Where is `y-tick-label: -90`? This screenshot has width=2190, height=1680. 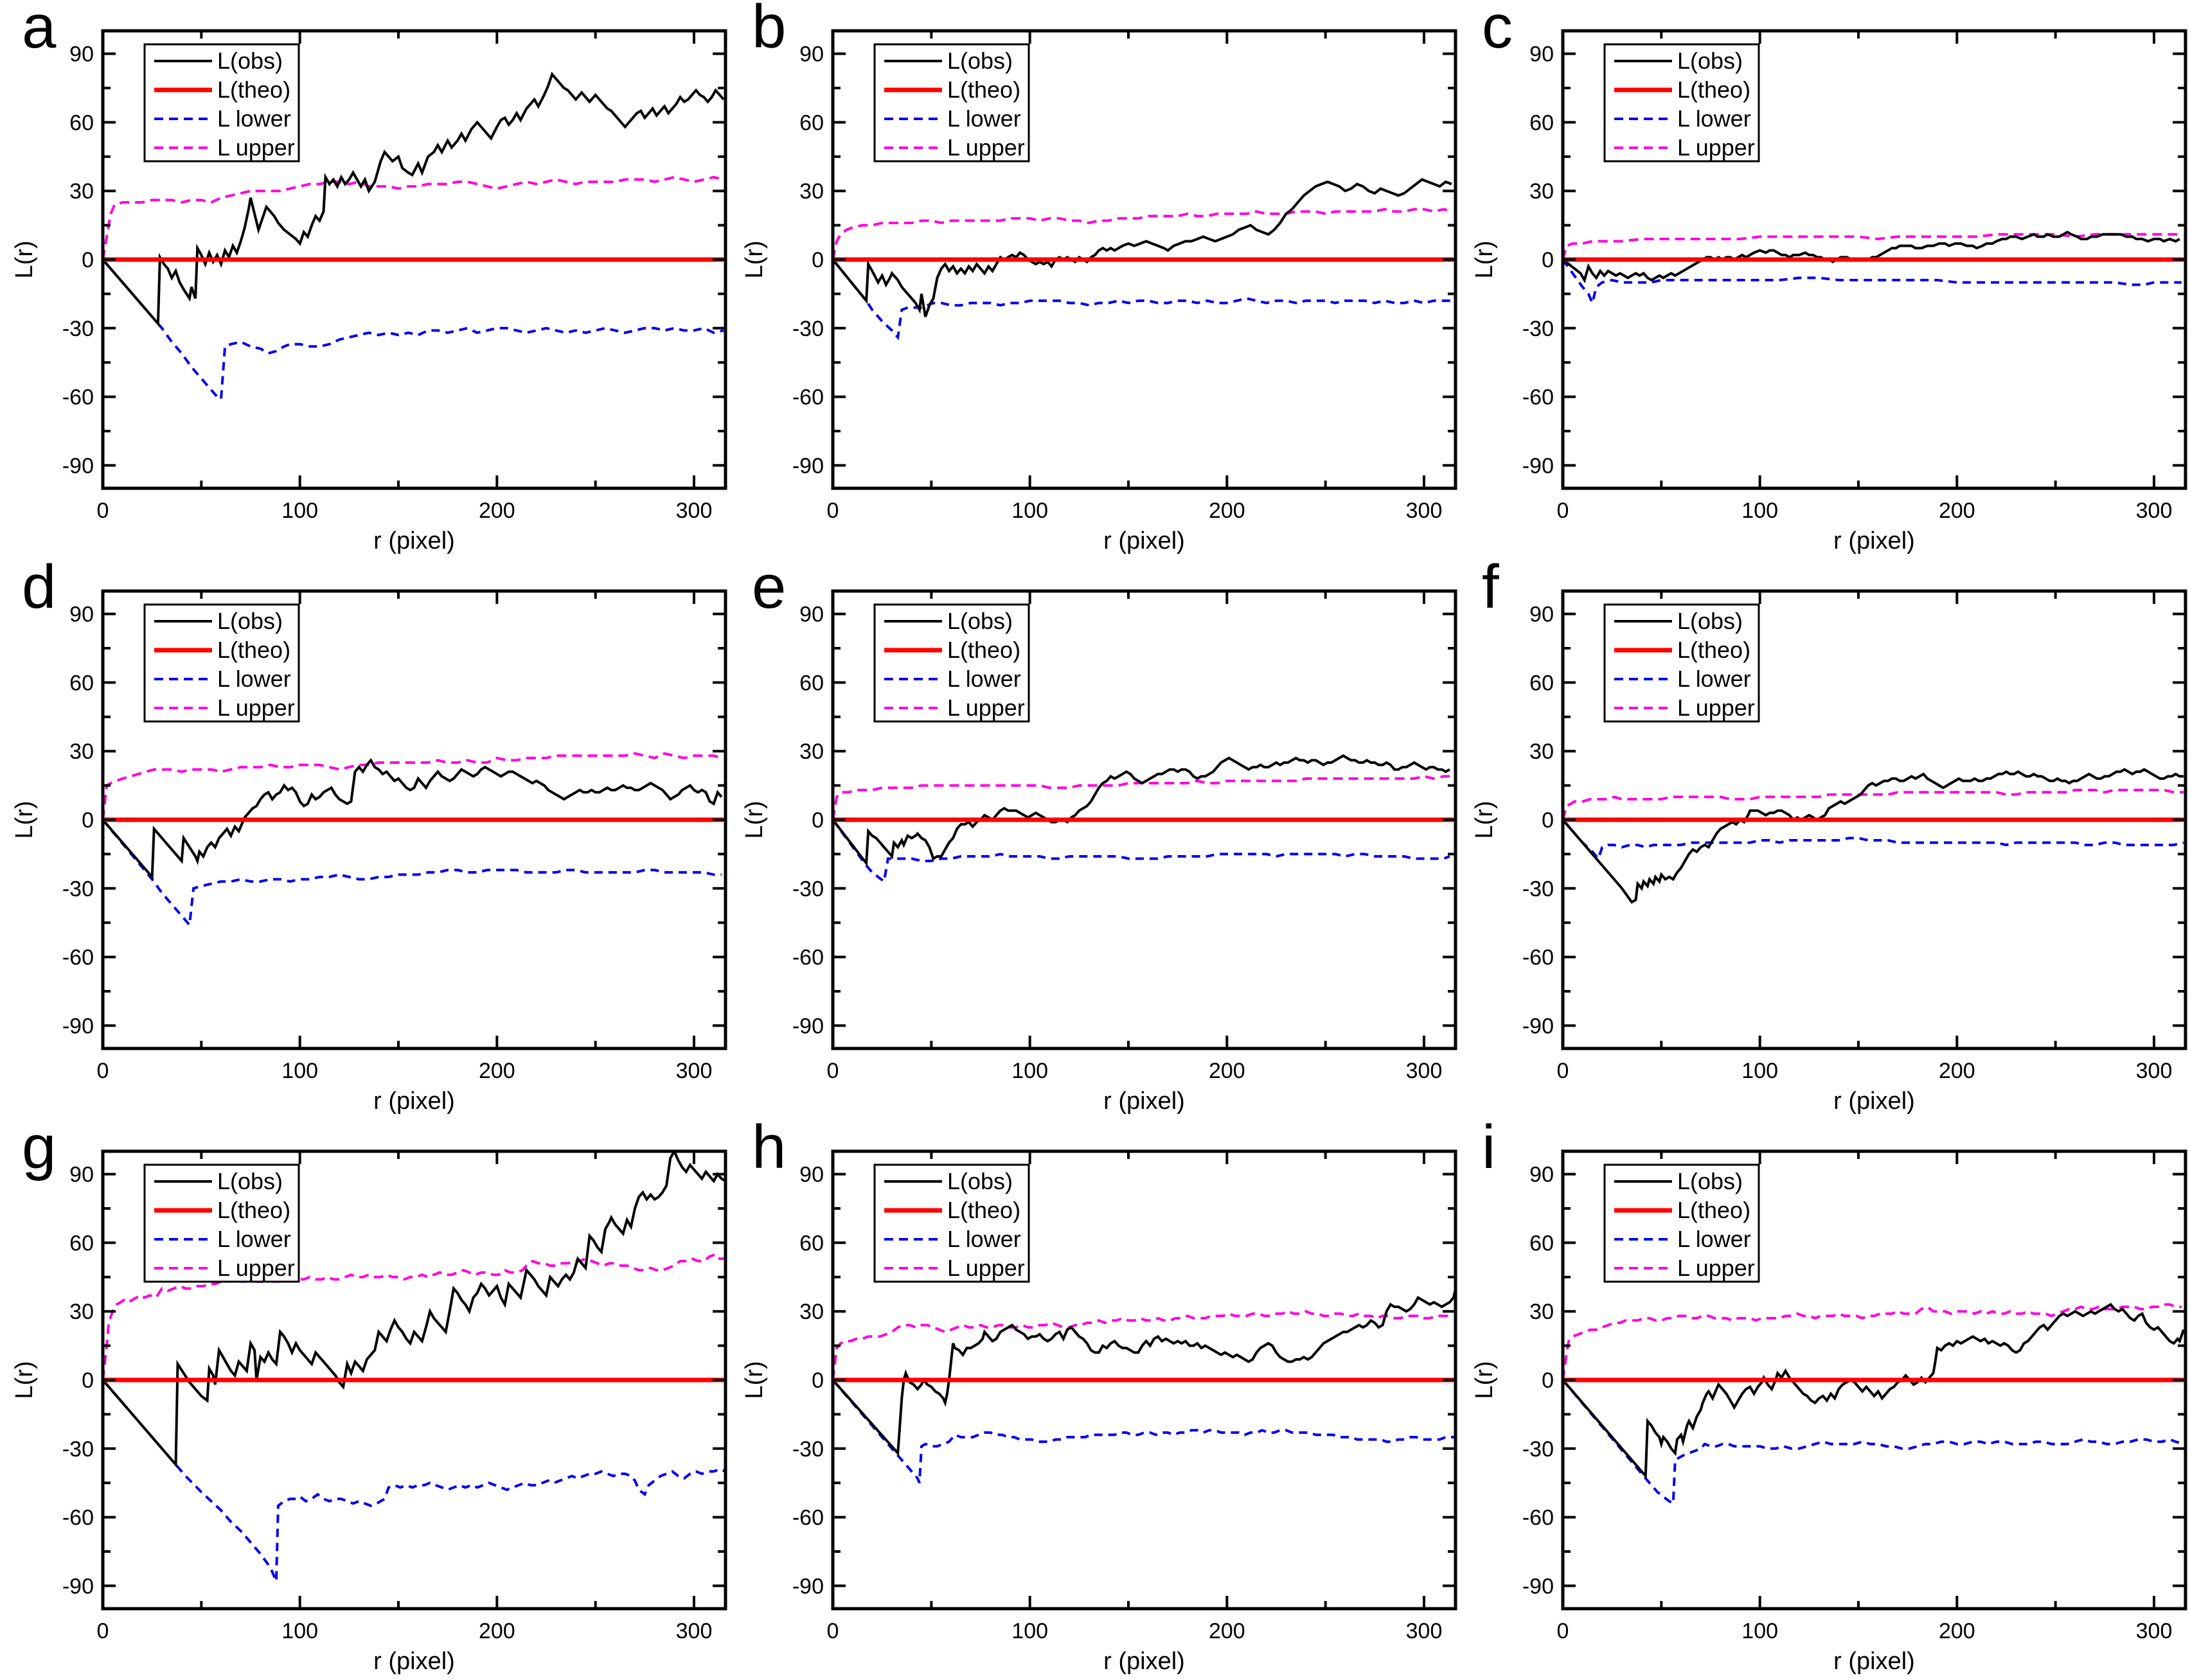
y-tick-label: -90 is located at coordinates (1538, 466).